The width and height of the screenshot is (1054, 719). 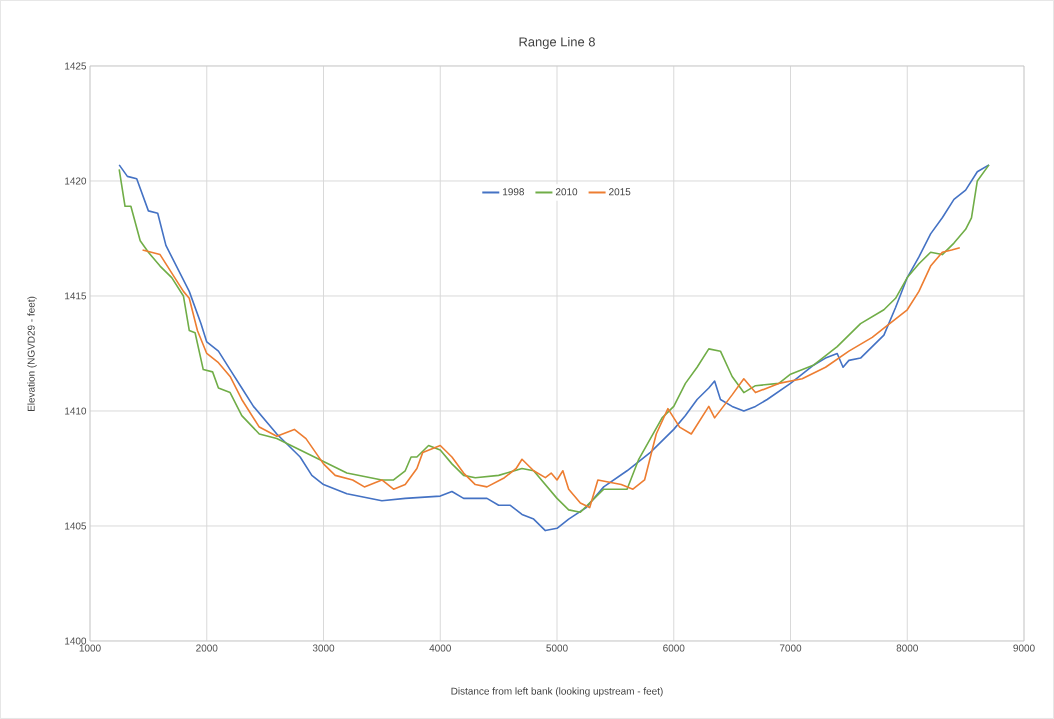 What do you see at coordinates (557, 648) in the screenshot?
I see `x-tick-label: 5000` at bounding box center [557, 648].